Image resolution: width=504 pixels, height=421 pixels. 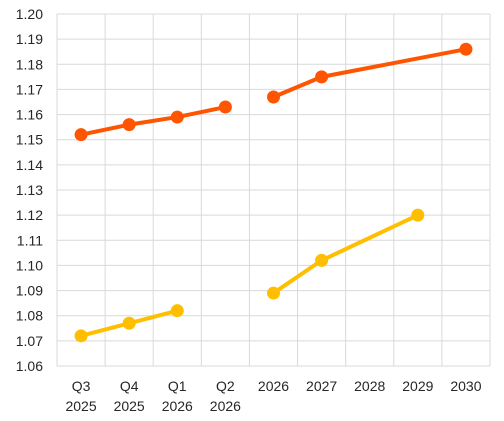 What do you see at coordinates (29, 39) in the screenshot?
I see `y-tick-label: 1.19` at bounding box center [29, 39].